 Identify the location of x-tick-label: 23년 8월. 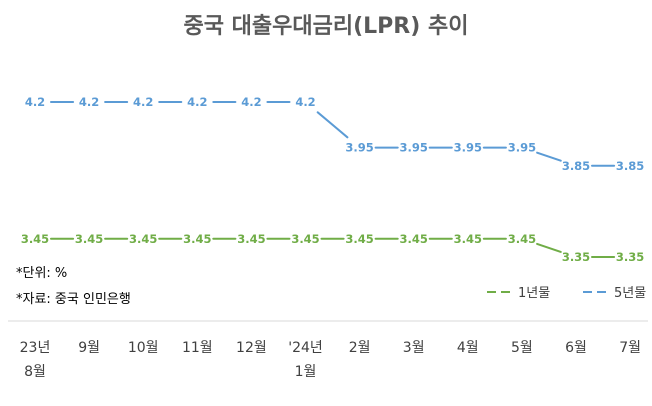
(35, 360).